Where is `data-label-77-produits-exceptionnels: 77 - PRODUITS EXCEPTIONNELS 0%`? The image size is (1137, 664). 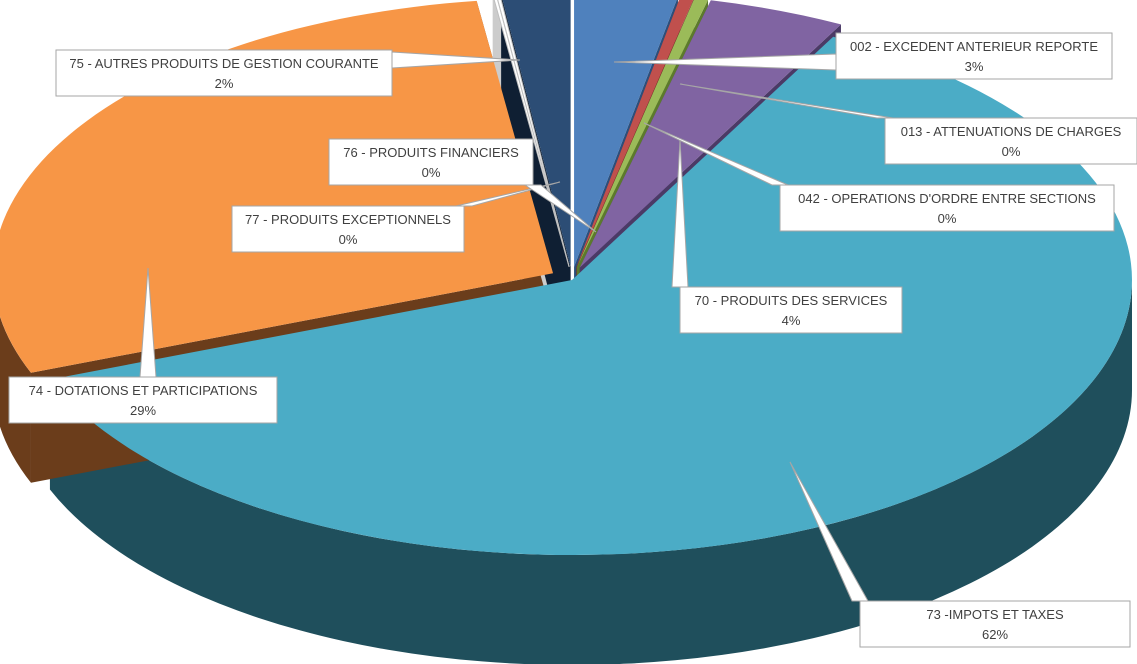
data-label-77-produits-exceptionnels: 77 - PRODUITS EXCEPTIONNELS 0% is located at coordinates (396, 217).